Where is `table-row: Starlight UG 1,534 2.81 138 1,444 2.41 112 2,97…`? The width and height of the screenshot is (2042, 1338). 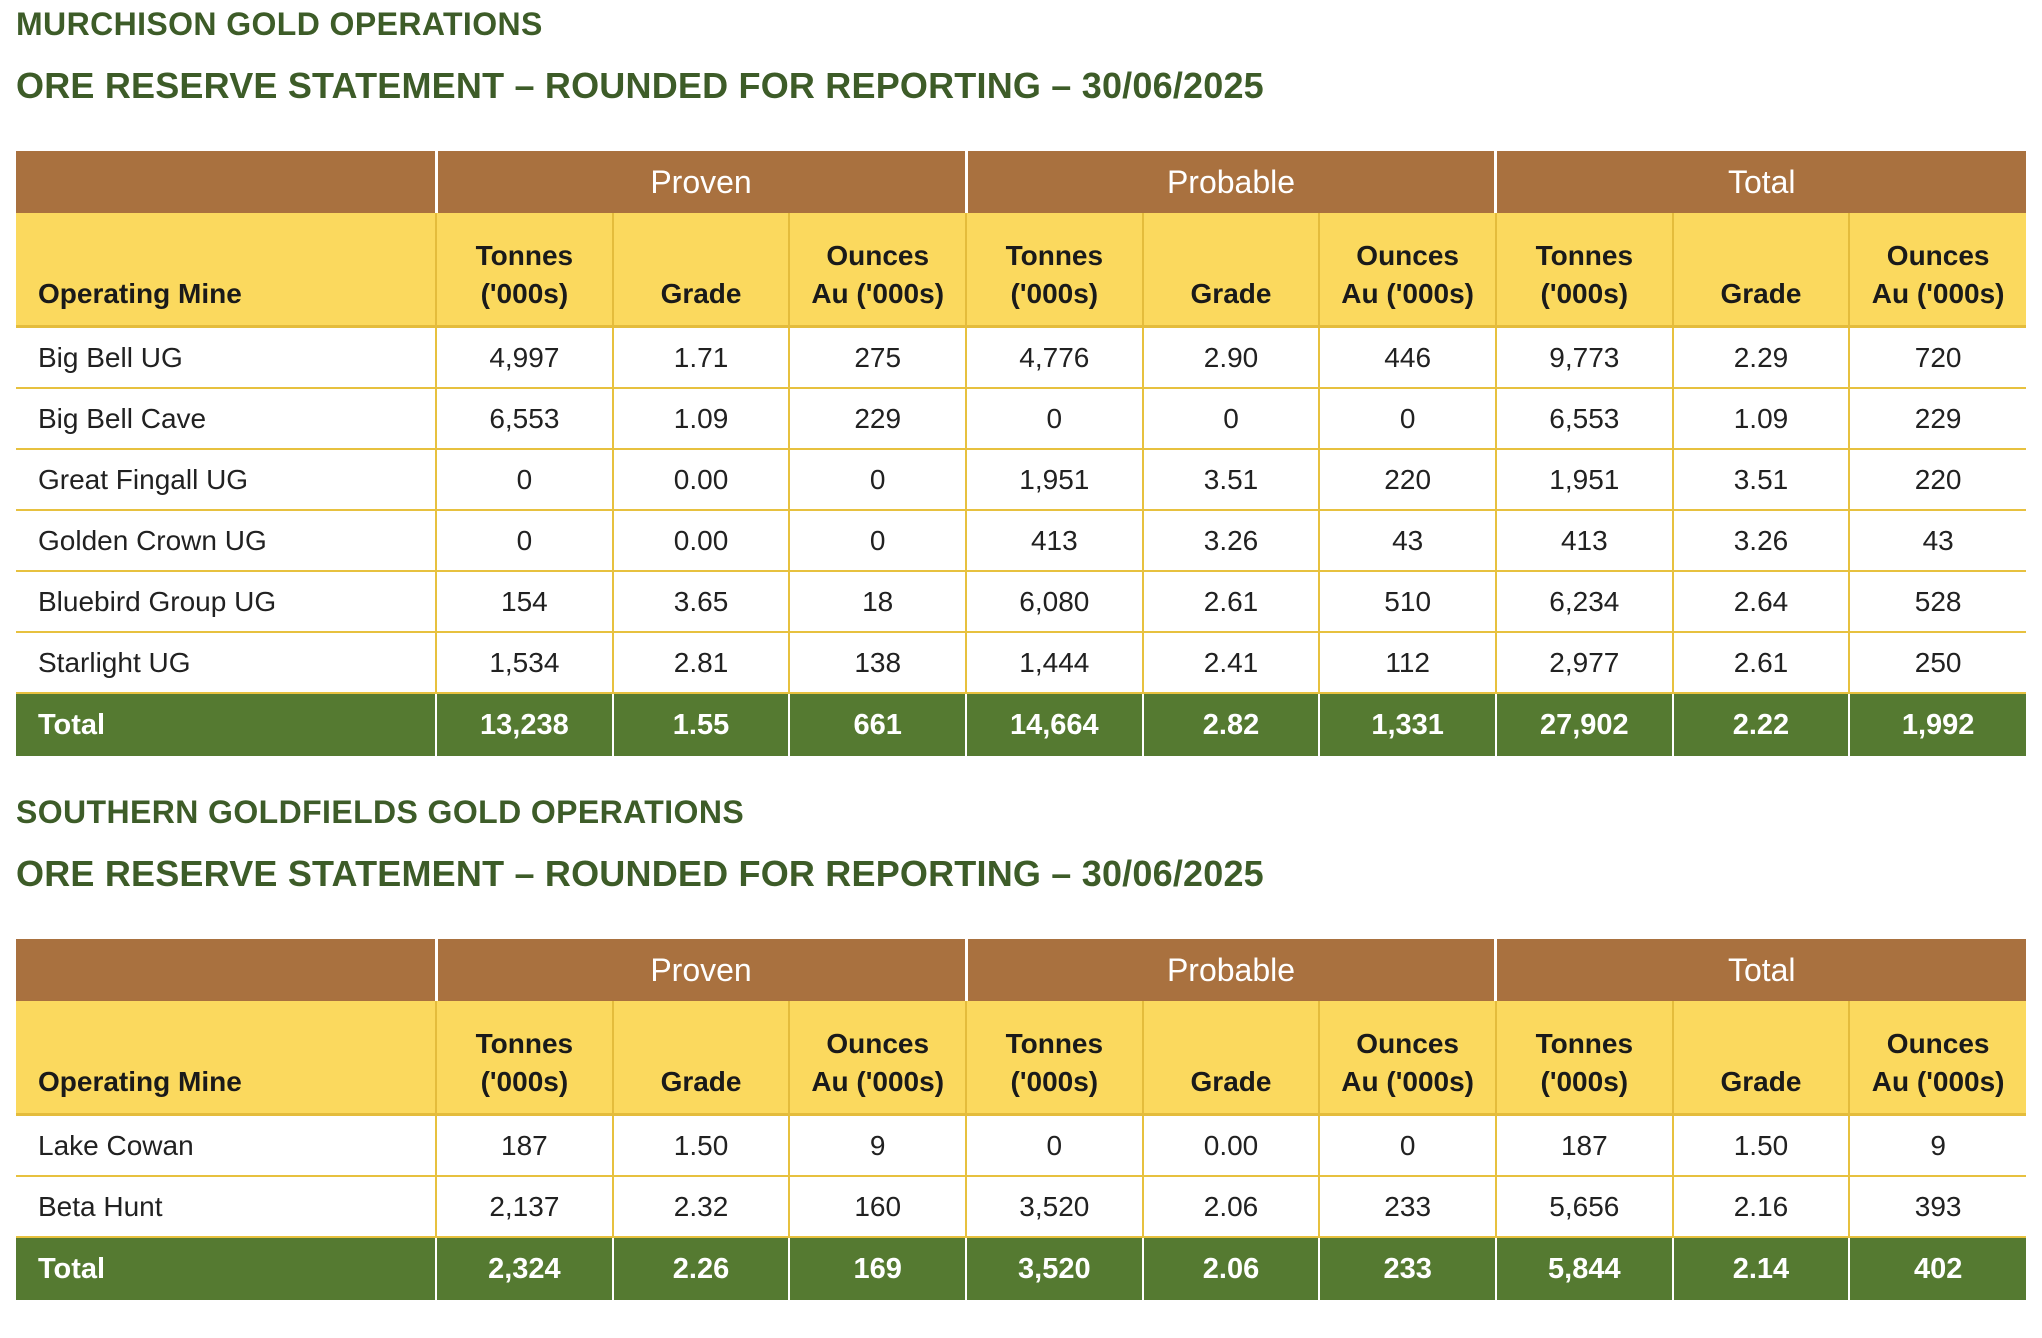 table-row: Starlight UG 1,534 2.81 138 1,444 2.41 112 2,97… is located at coordinates (1021, 663).